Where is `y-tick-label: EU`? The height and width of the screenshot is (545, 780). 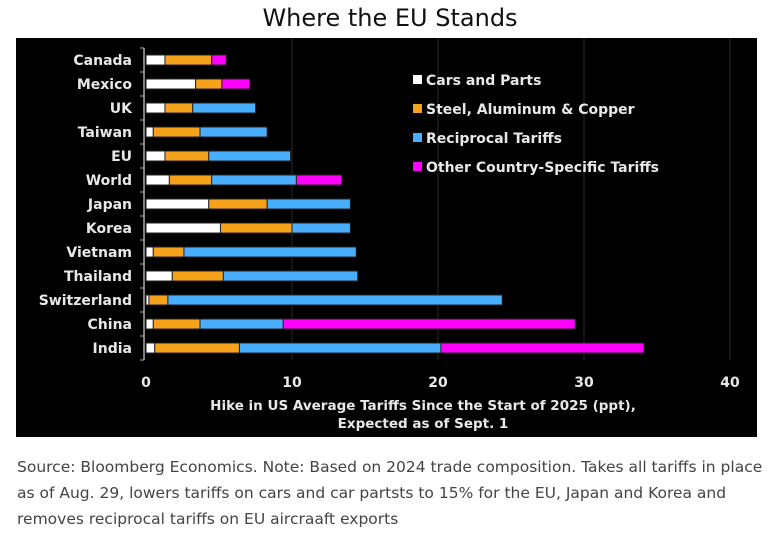 y-tick-label: EU is located at coordinates (121, 157).